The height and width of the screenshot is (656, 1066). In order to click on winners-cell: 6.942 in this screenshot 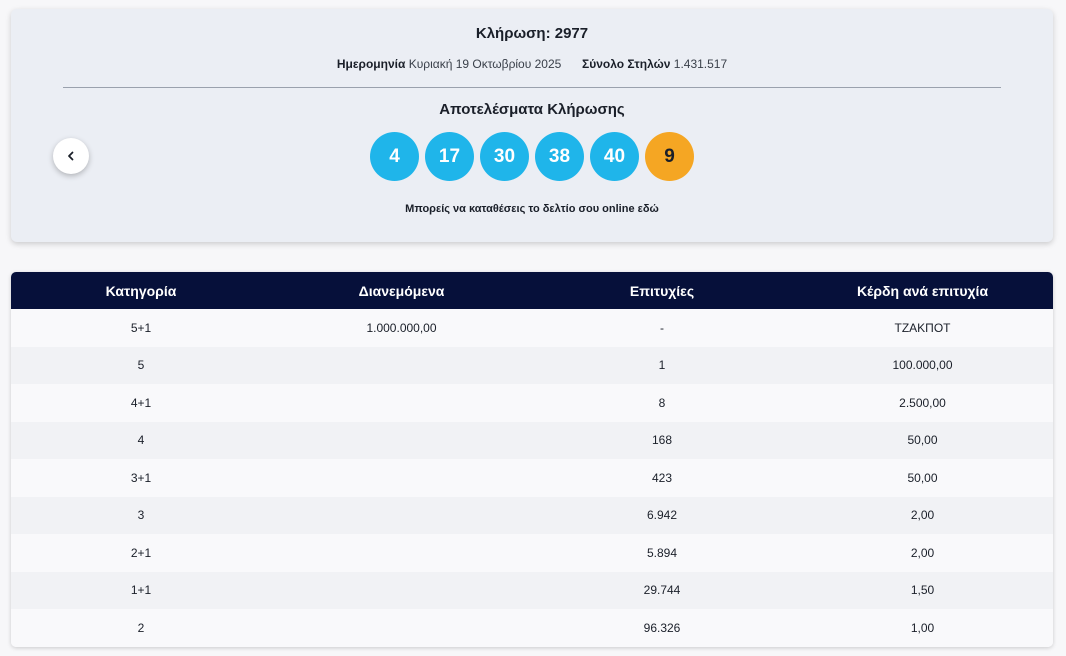, I will do `click(662, 515)`.